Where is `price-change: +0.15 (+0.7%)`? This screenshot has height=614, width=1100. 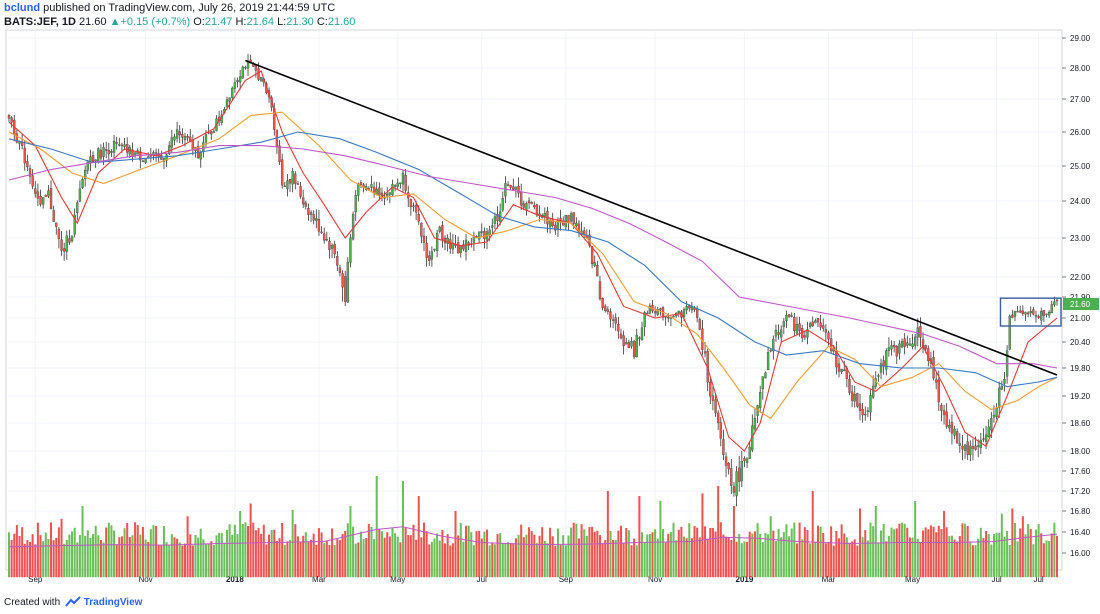
price-change: +0.15 (+0.7%) is located at coordinates (155, 22).